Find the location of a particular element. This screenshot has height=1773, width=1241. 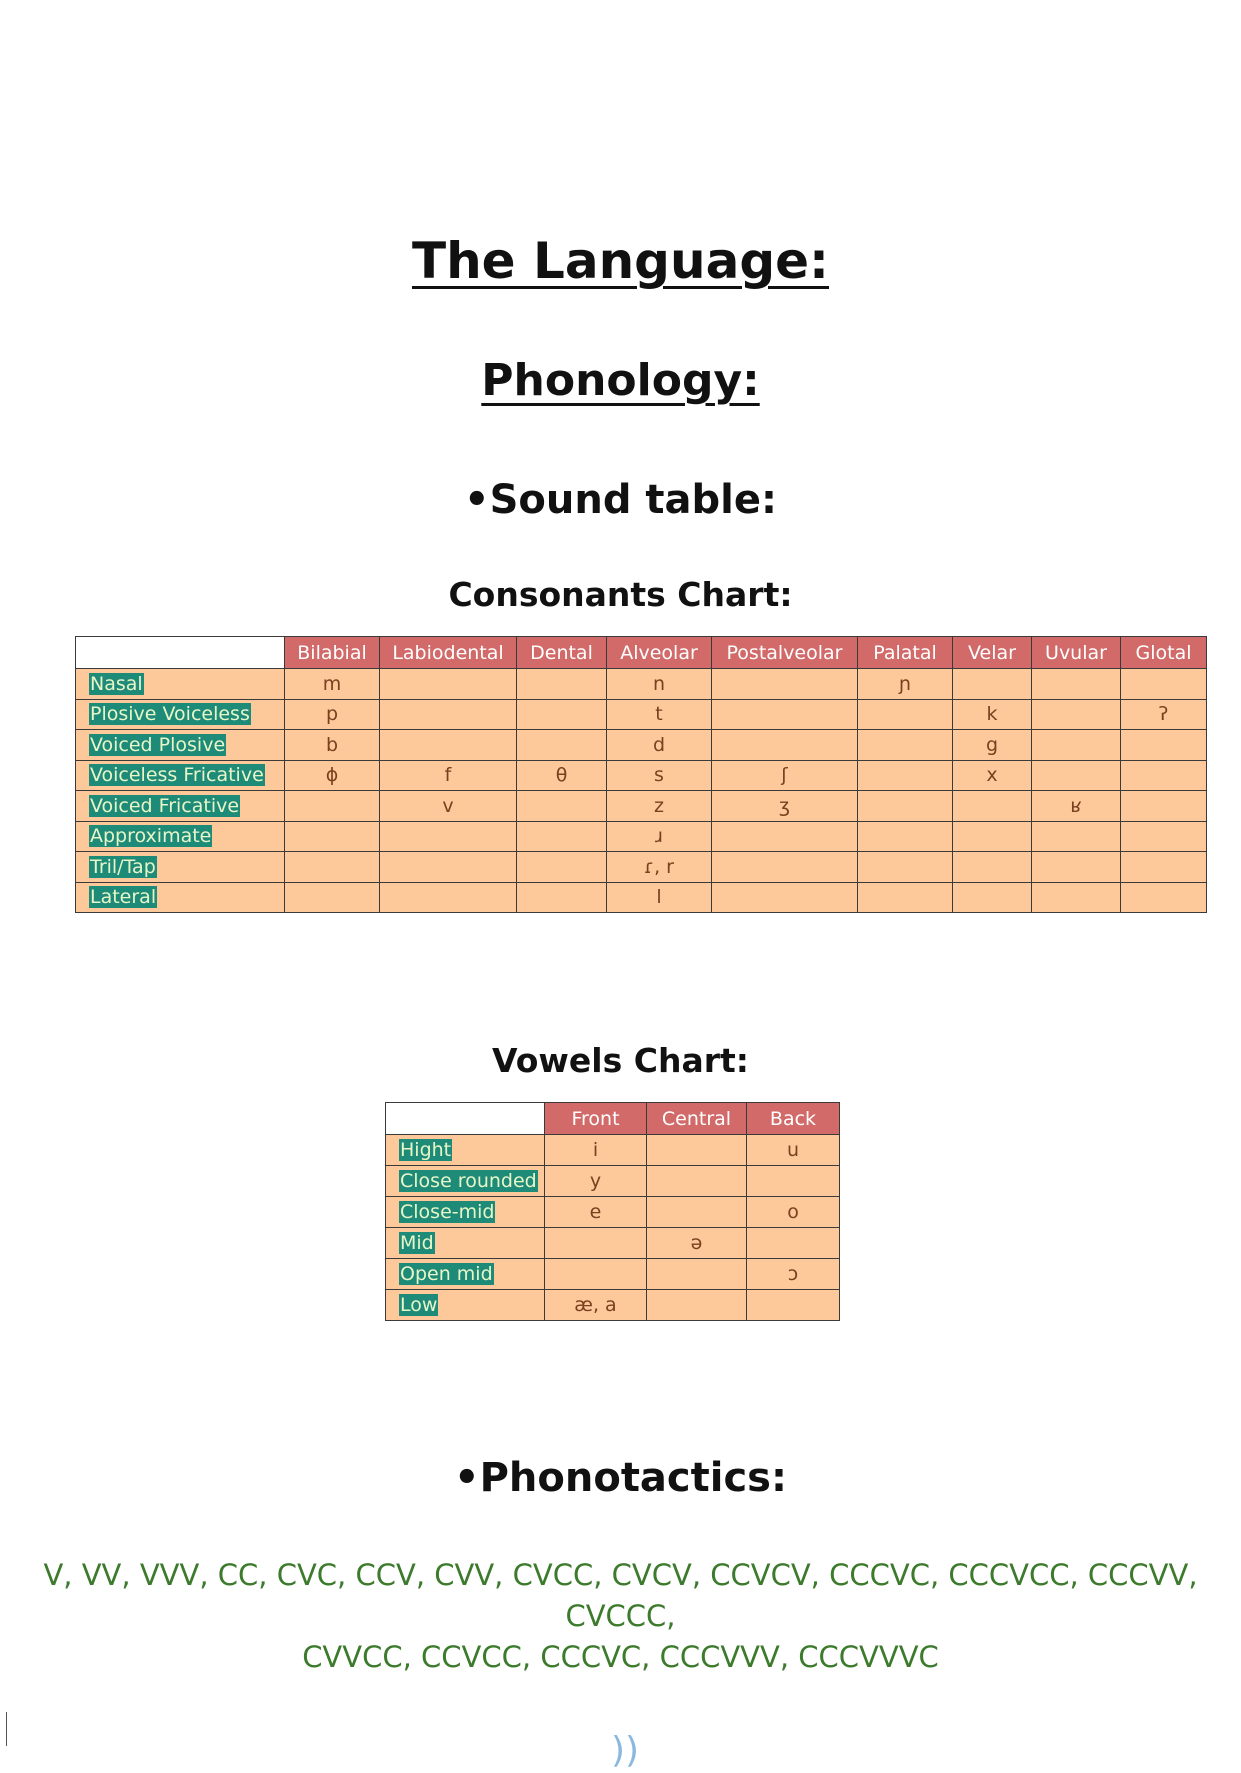

table-cell: θ is located at coordinates (561, 775).